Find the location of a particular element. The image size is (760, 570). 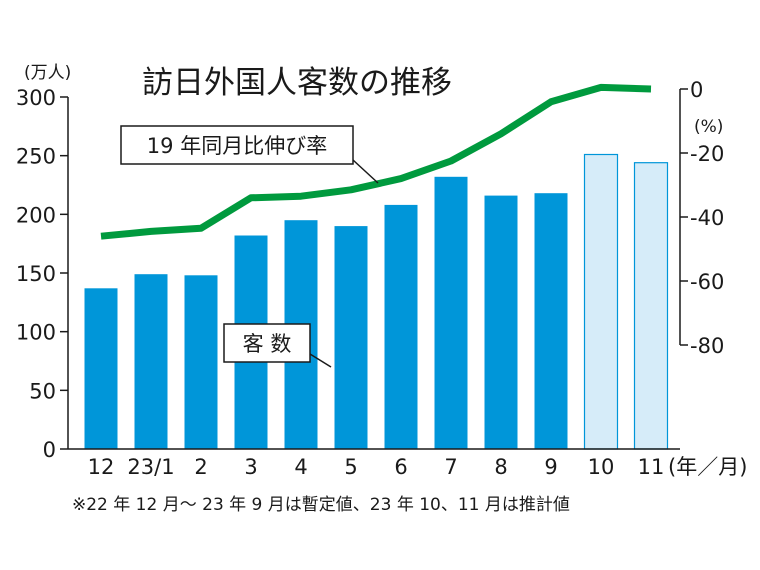

bar-callout-box is located at coordinates (267, 343).